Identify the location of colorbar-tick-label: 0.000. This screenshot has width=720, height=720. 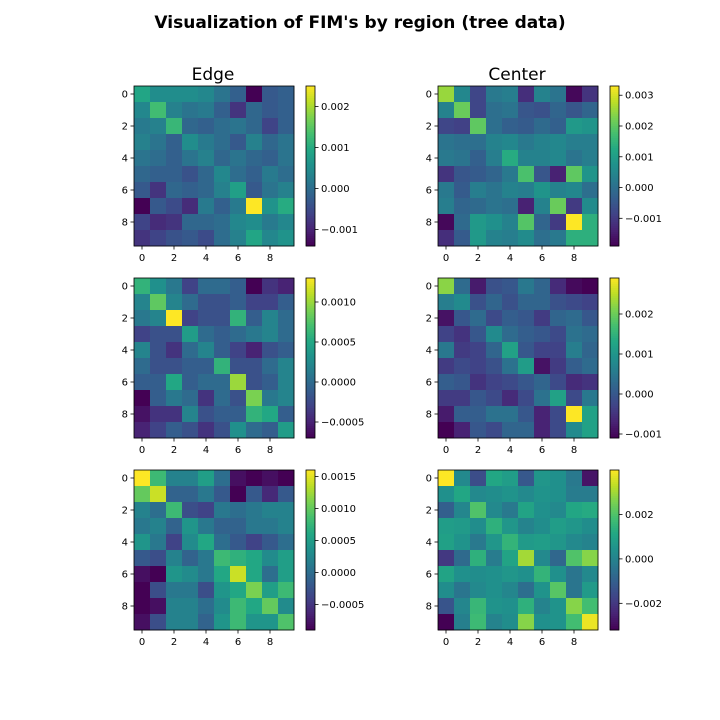
(639, 395).